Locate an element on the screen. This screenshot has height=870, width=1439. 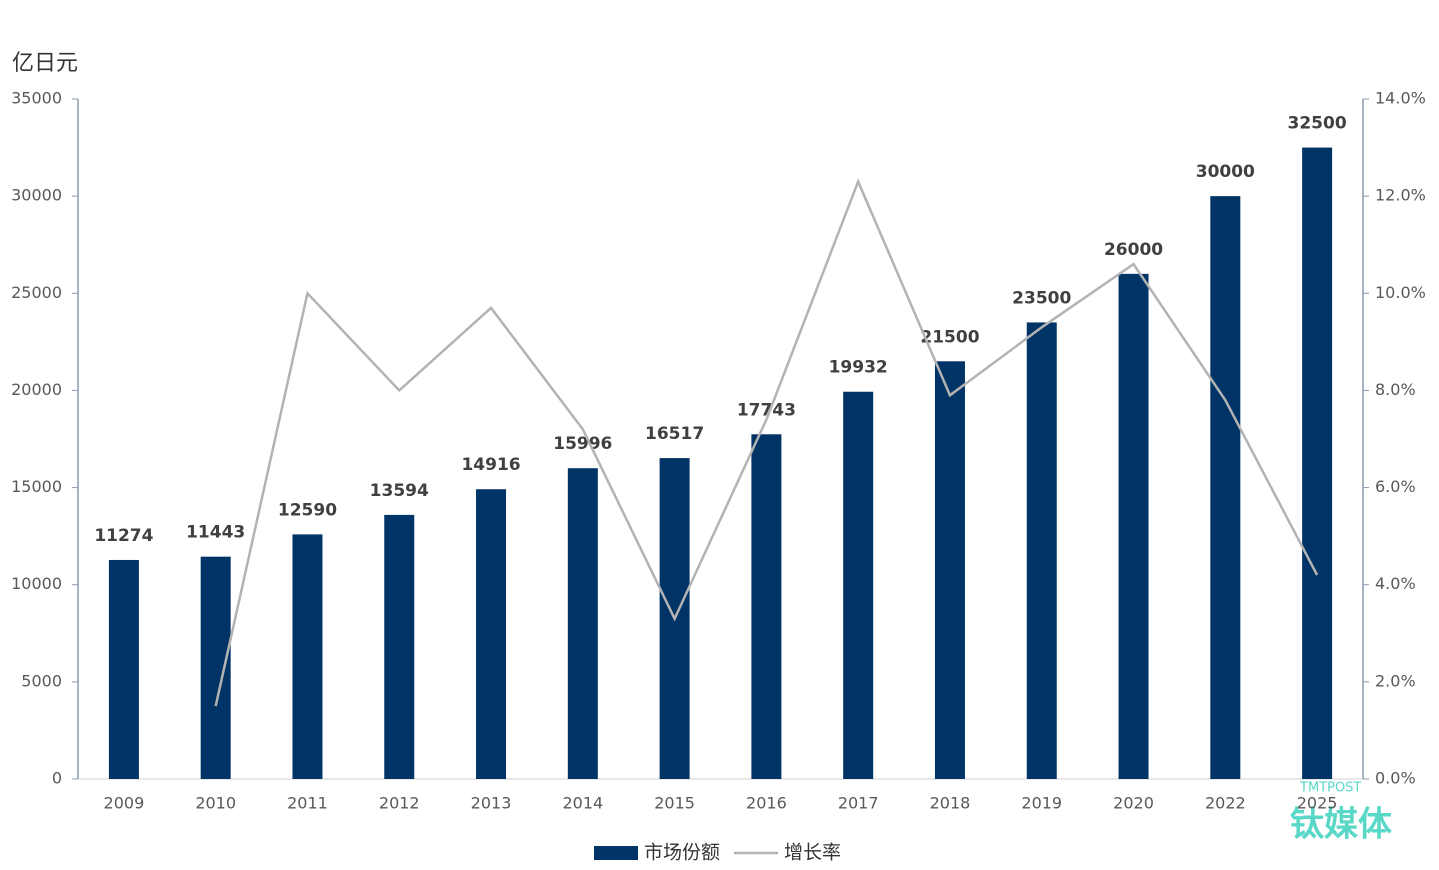
y-tick-label: 10000 is located at coordinates (36, 583).